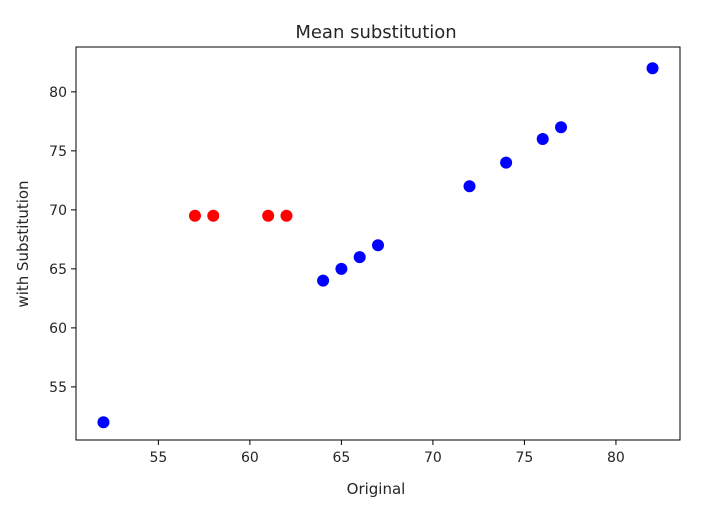 The image size is (716, 510). What do you see at coordinates (250, 458) in the screenshot?
I see `x-tick-label: 60` at bounding box center [250, 458].